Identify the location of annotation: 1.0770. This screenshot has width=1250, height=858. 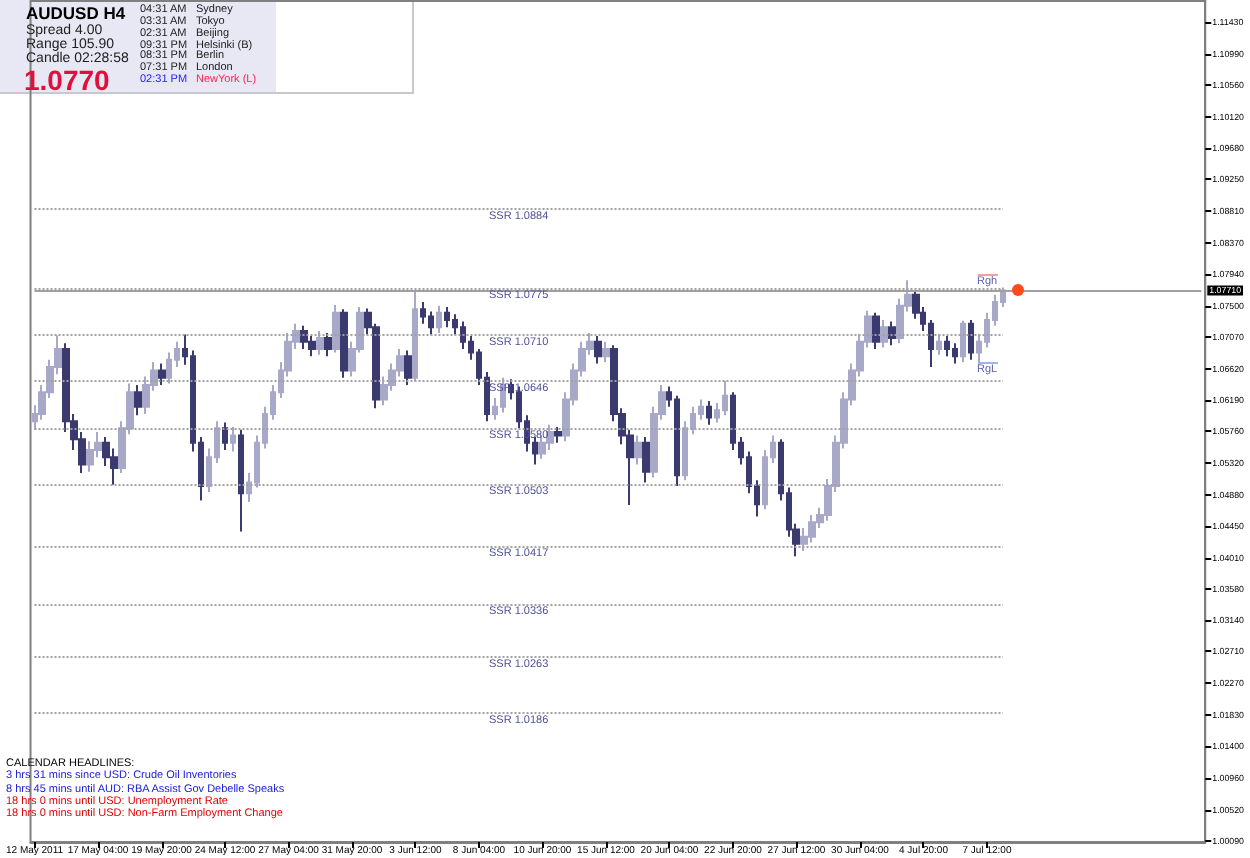
(67, 79).